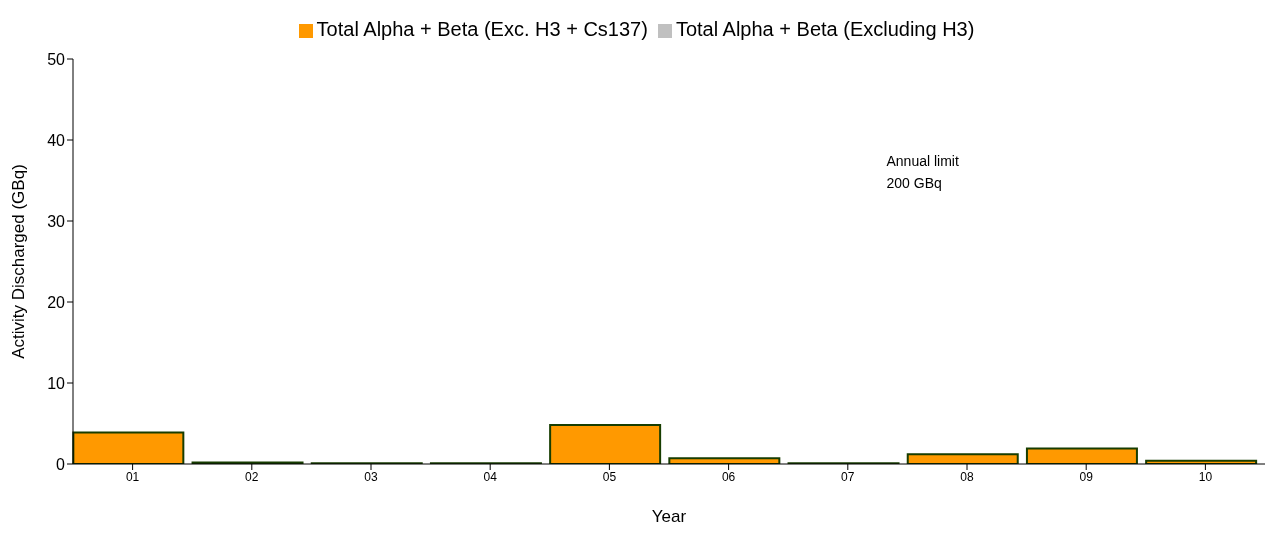  What do you see at coordinates (56, 140) in the screenshot?
I see `y-tick-label: 40` at bounding box center [56, 140].